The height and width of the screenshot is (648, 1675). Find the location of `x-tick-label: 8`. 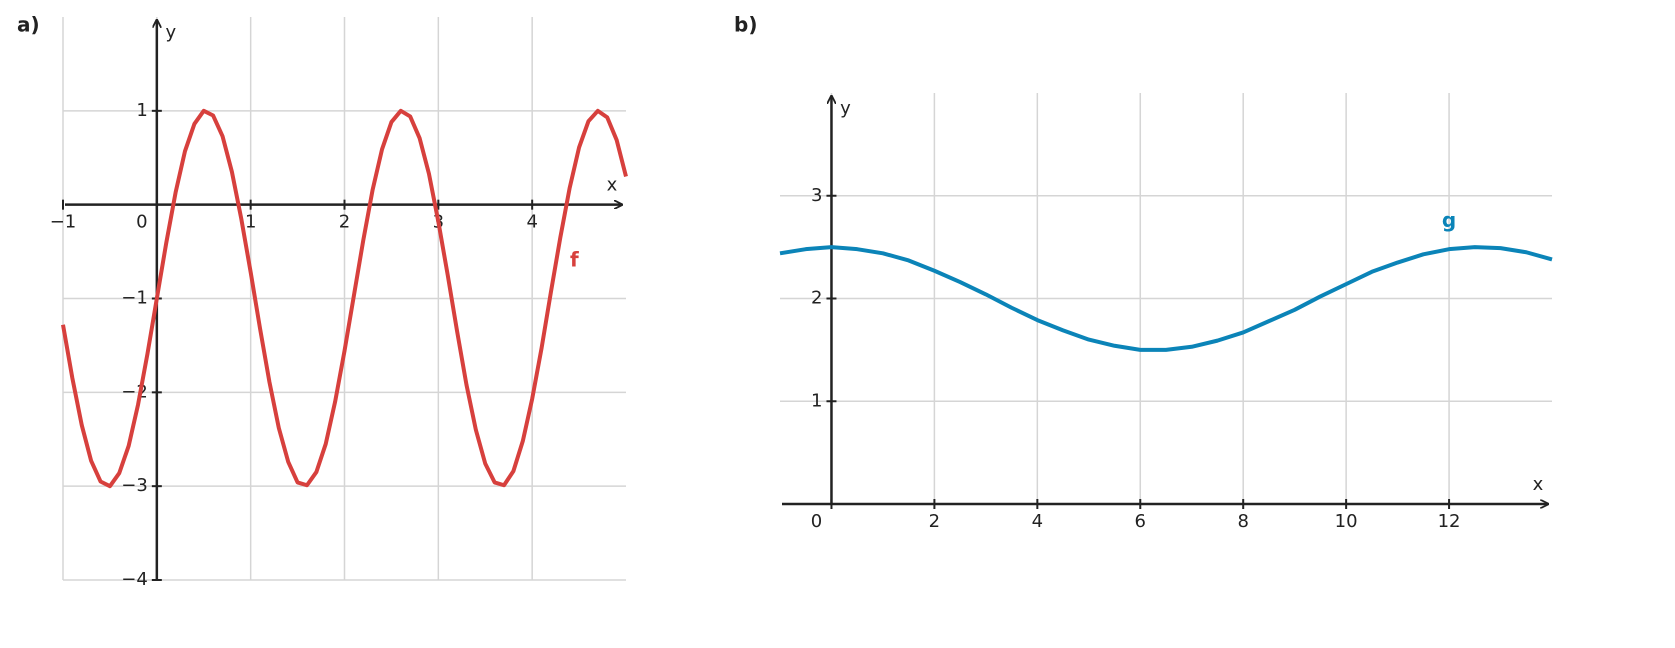

x-tick-label: 8 is located at coordinates (1242, 521).